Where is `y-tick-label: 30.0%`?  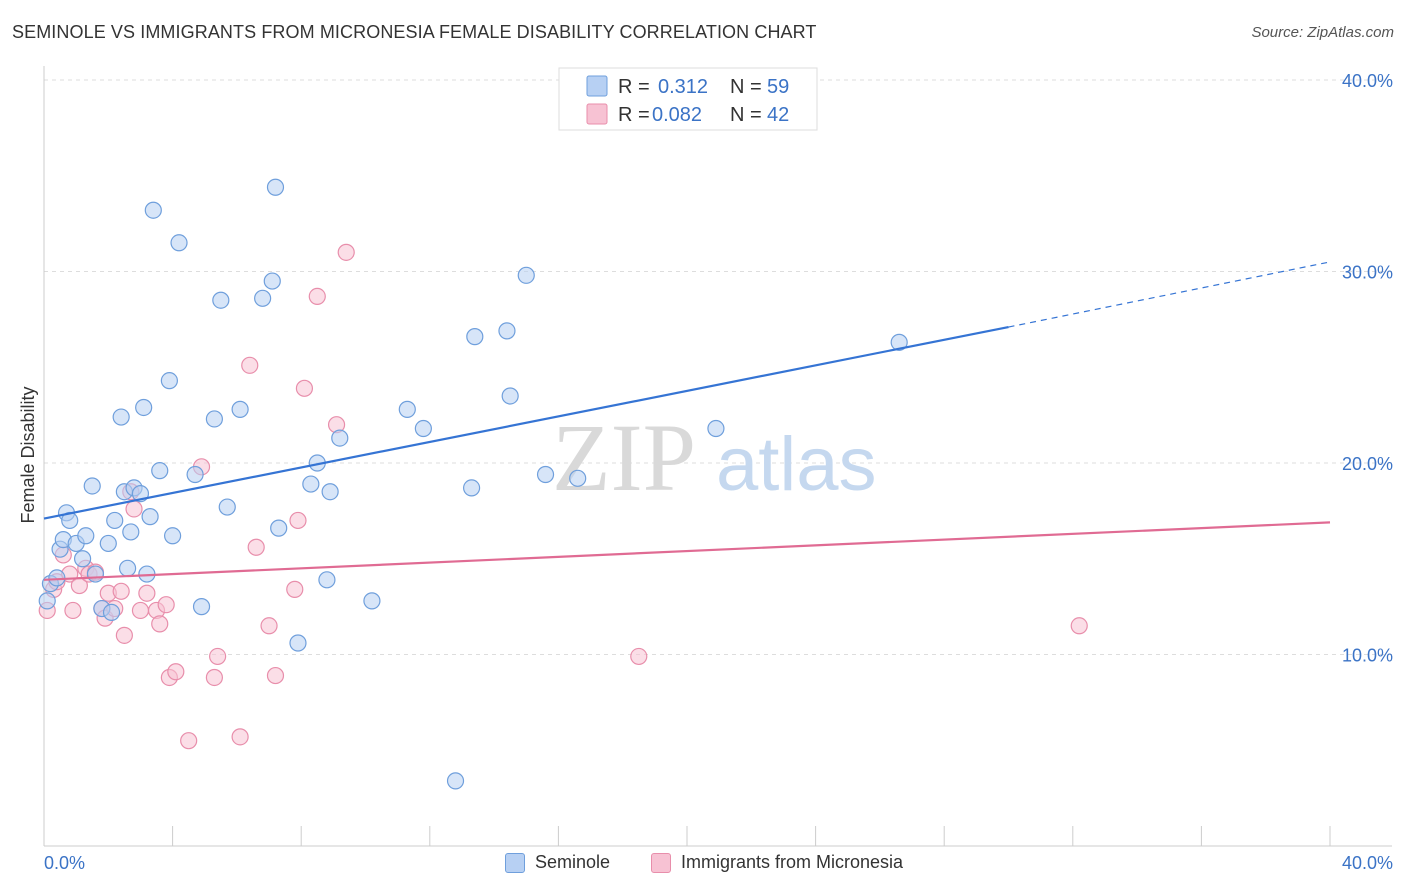
y-tick-label: 30.0% is located at coordinates (1367, 273).